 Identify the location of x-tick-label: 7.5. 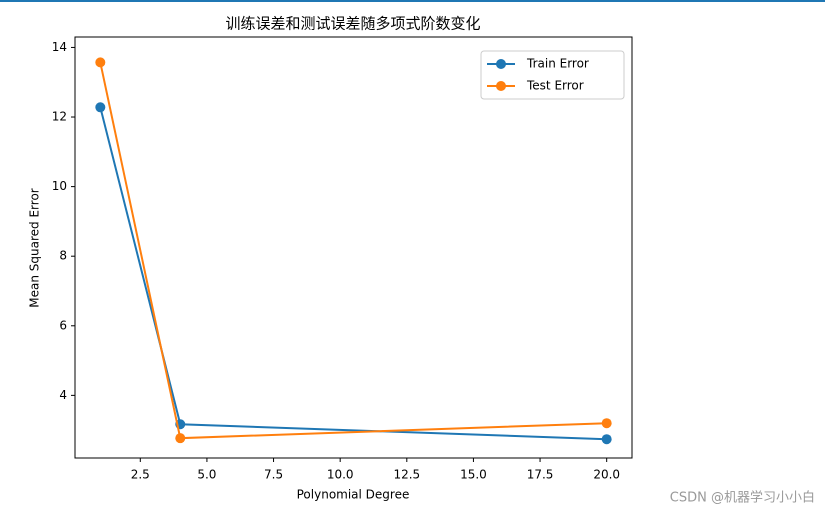
(273, 475).